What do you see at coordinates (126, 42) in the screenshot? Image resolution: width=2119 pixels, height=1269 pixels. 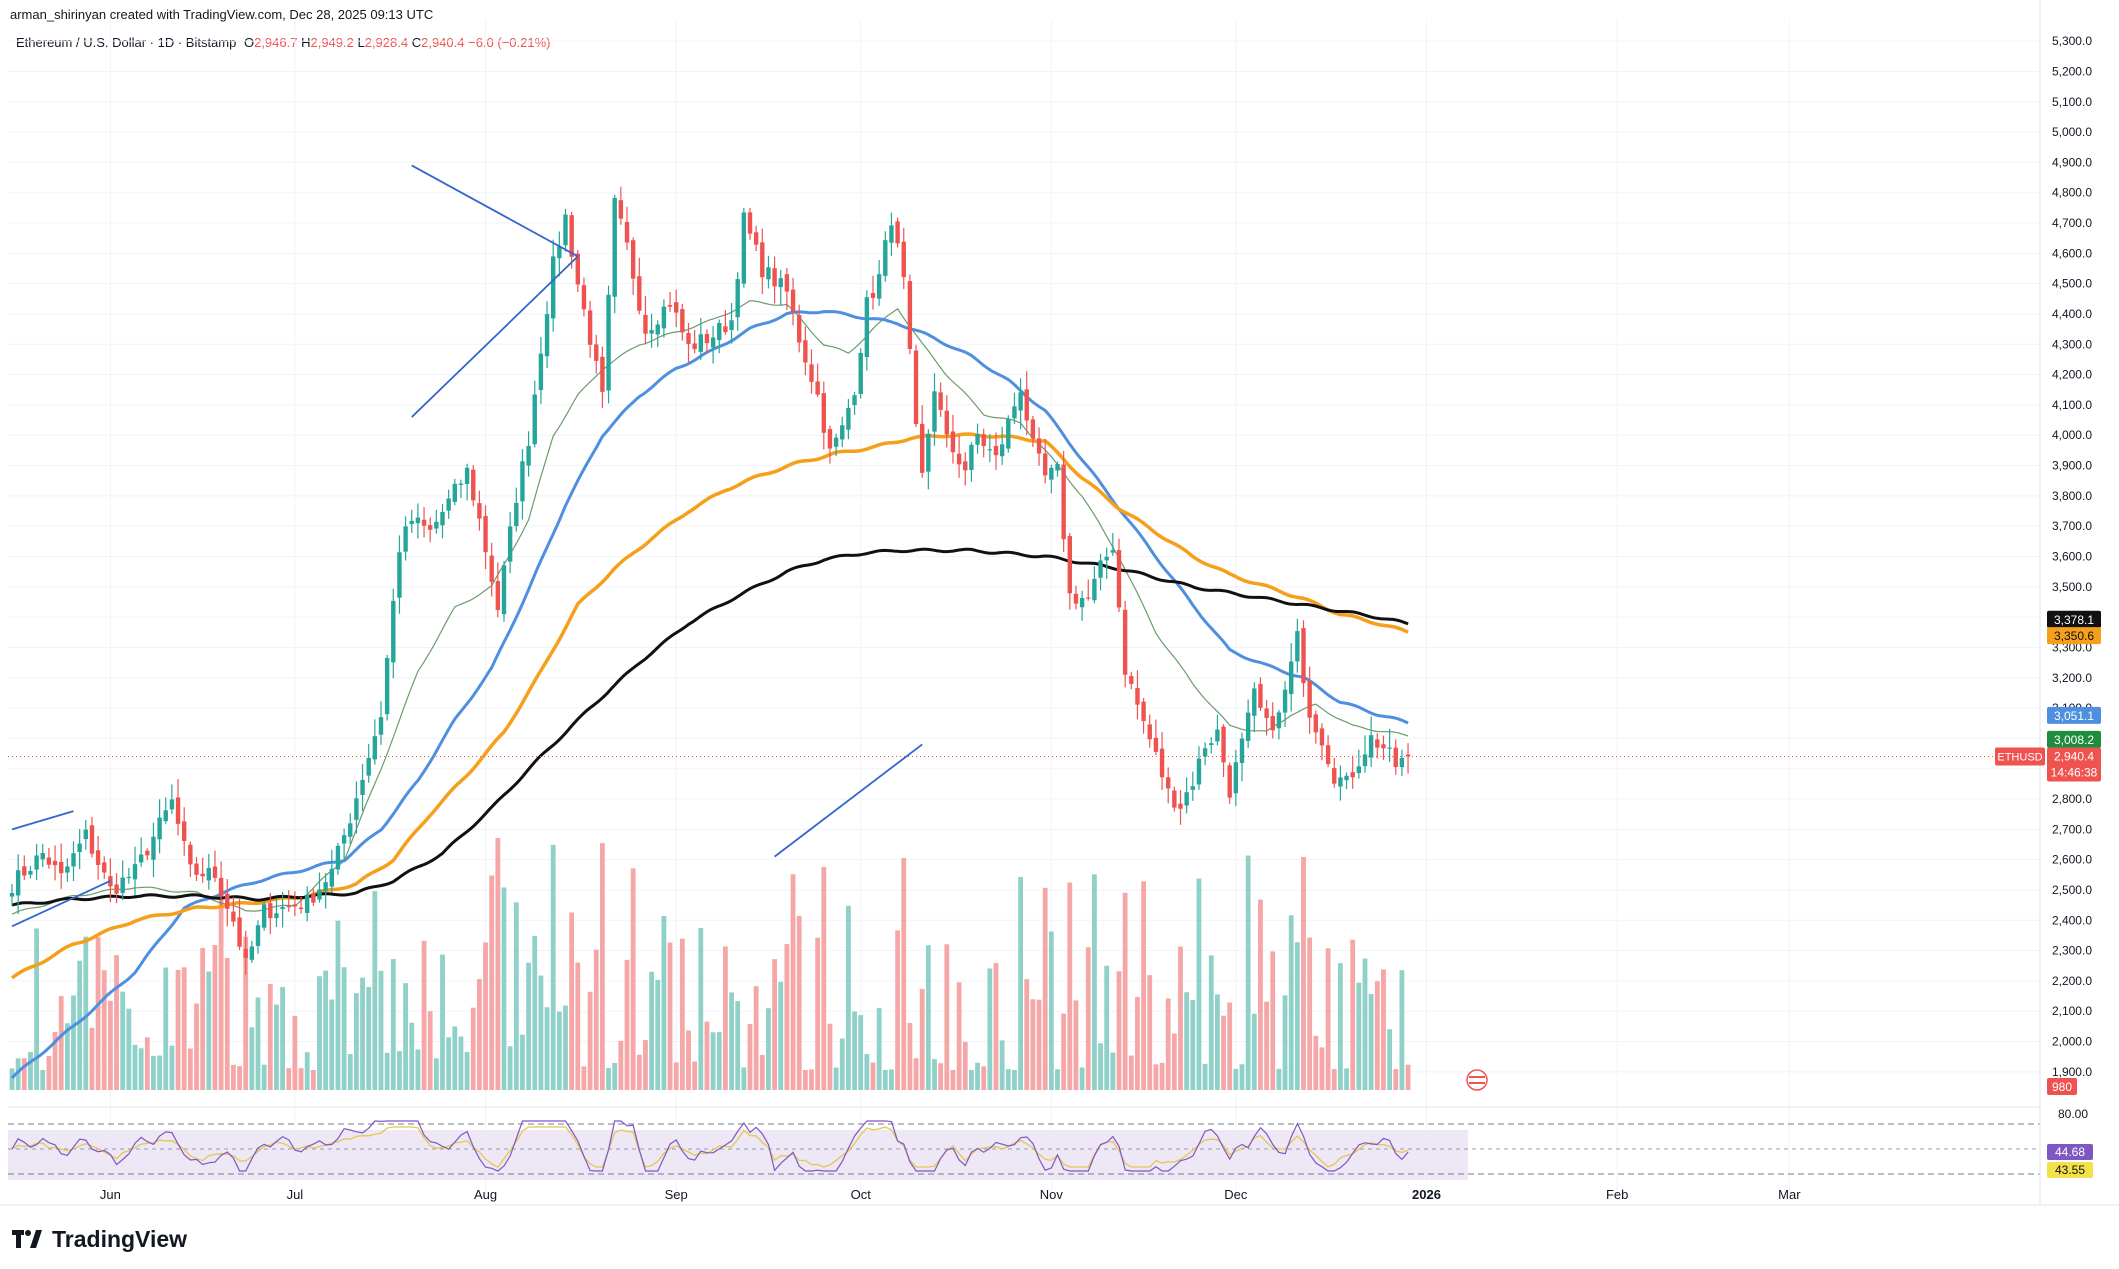 I see `symbol-name: Ethereum / U.S. Dollar · 1D · Bitstamp` at bounding box center [126, 42].